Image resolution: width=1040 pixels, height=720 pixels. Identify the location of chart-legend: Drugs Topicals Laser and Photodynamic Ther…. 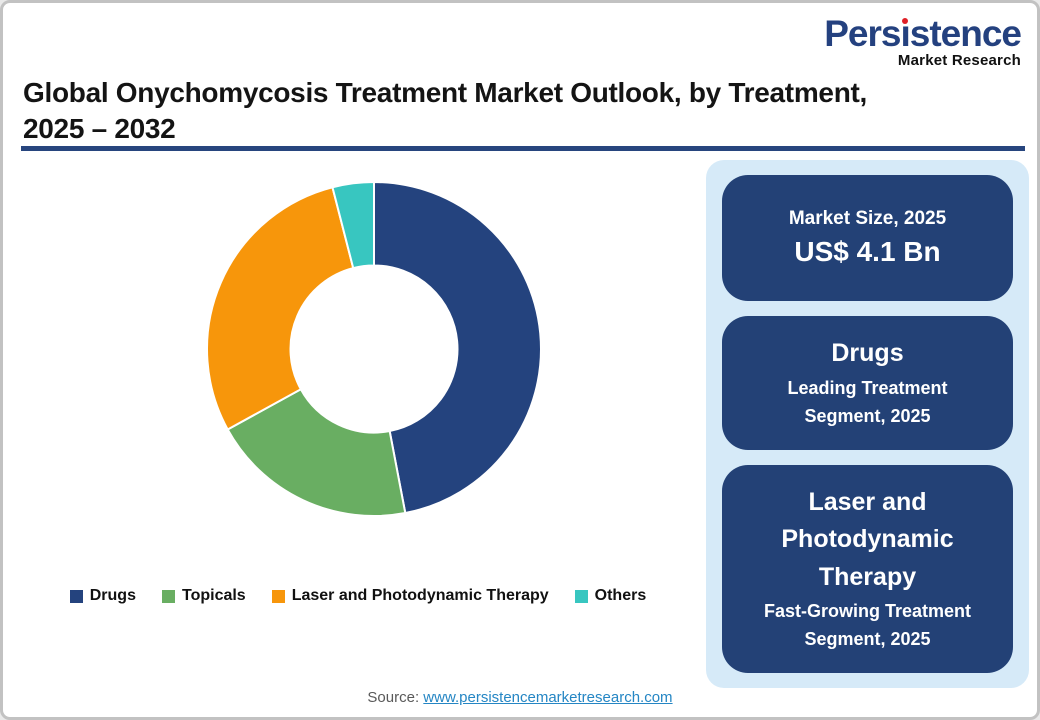
(358, 596).